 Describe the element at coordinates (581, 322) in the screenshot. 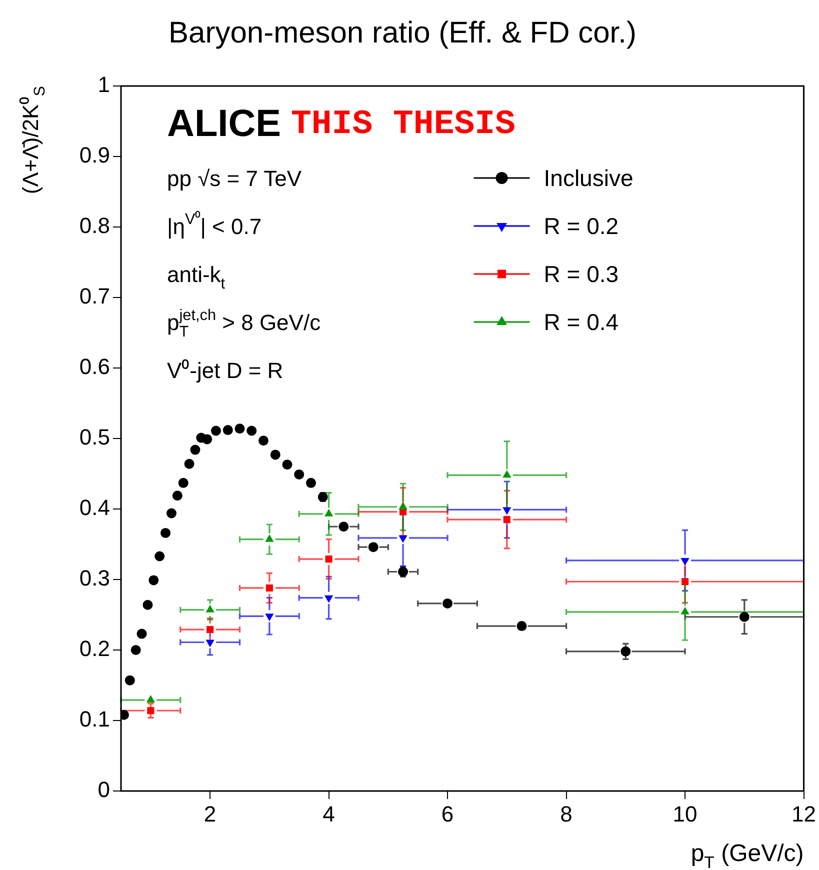

I see `legend-label: R = 0.4` at that location.